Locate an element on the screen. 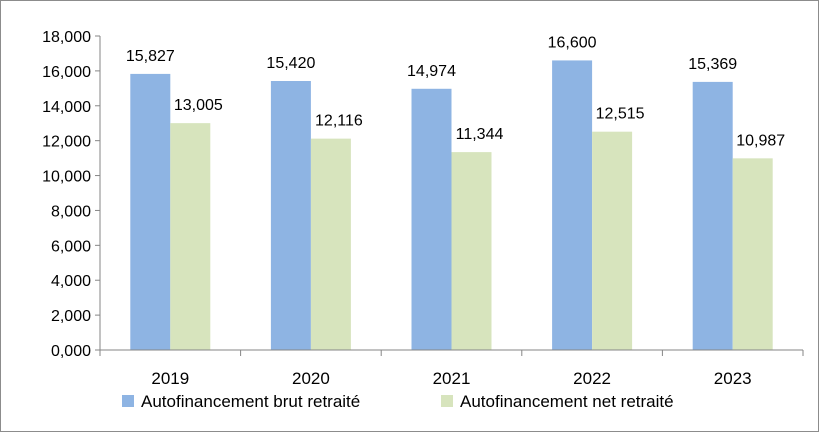 This screenshot has height=436, width=819. data-label-brut-2021: 14,974 is located at coordinates (431, 71).